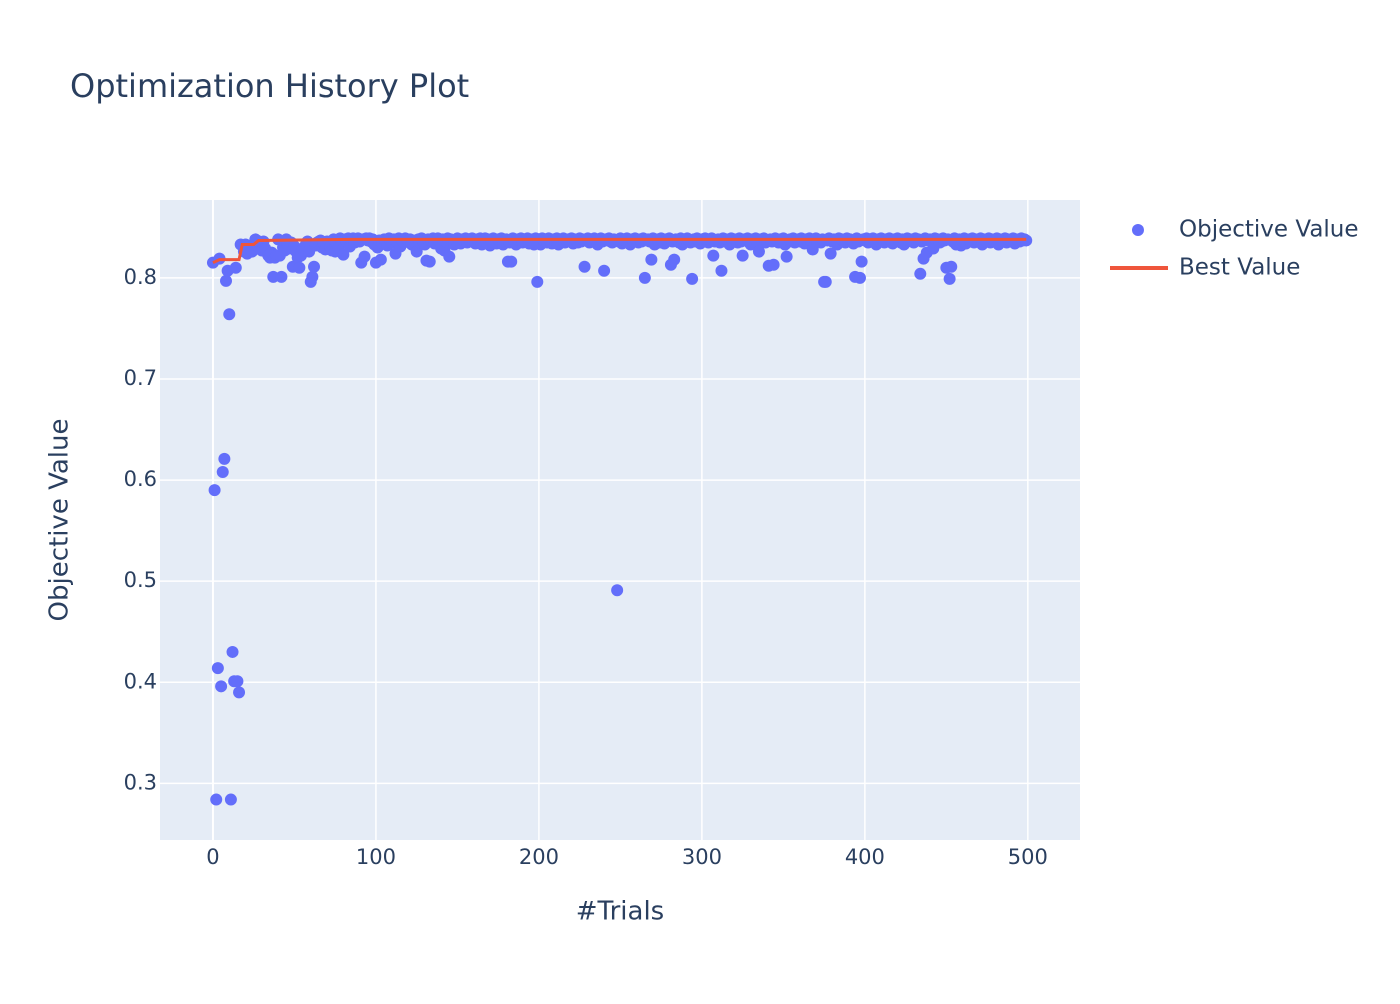  I want to click on x-tick-label: 500, so click(1028, 857).